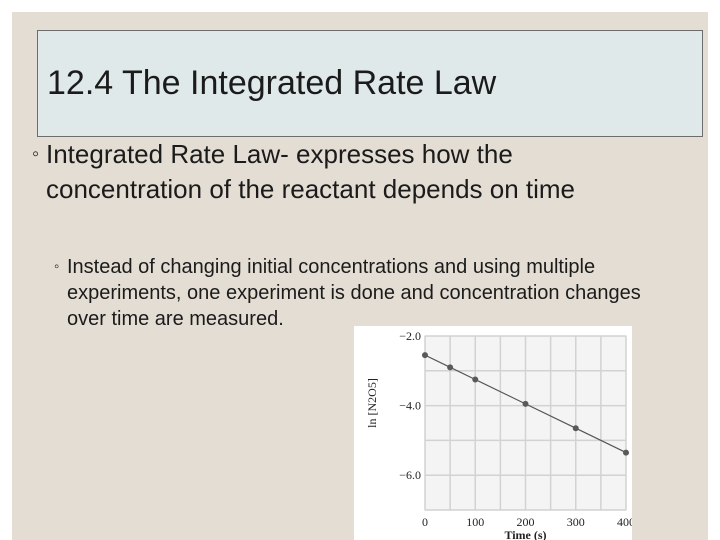 Image resolution: width=720 pixels, height=540 pixels. I want to click on y-tick-label: −4.0, so click(410, 406).